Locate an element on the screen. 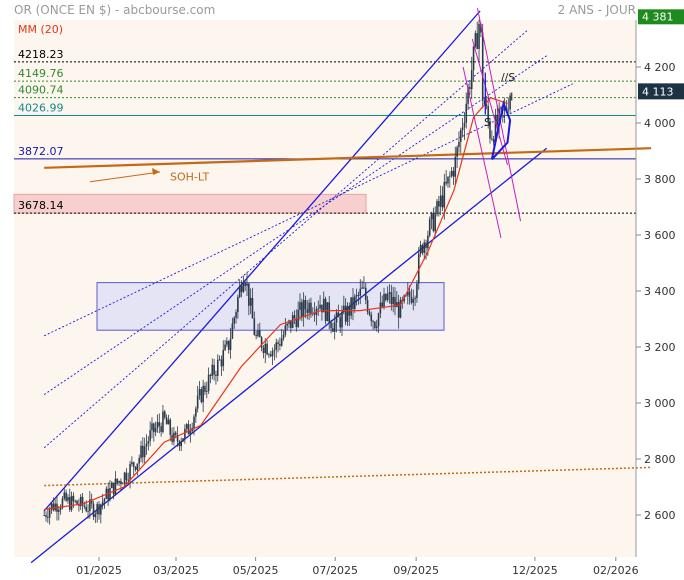 Image resolution: width=684 pixels, height=580 pixels. y-tick-label: 3 000 is located at coordinates (660, 403).